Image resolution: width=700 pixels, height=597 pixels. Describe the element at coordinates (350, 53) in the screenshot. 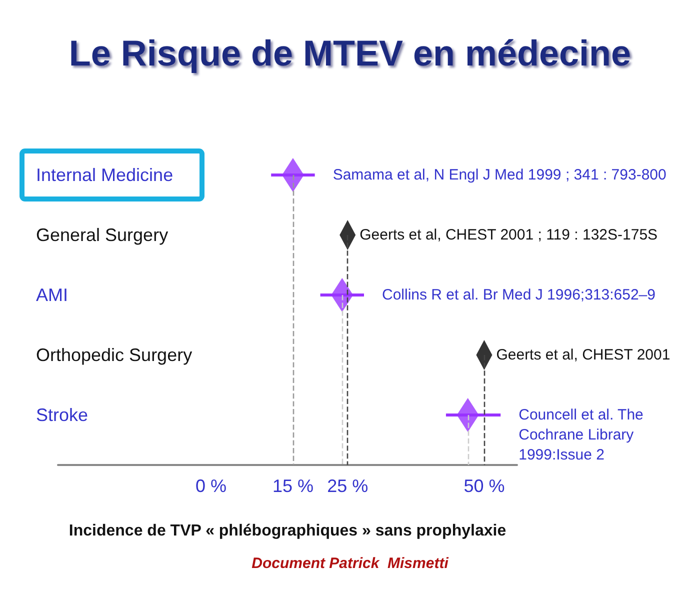

I see `chart-title: Le Risque de MTEV en médecine` at that location.